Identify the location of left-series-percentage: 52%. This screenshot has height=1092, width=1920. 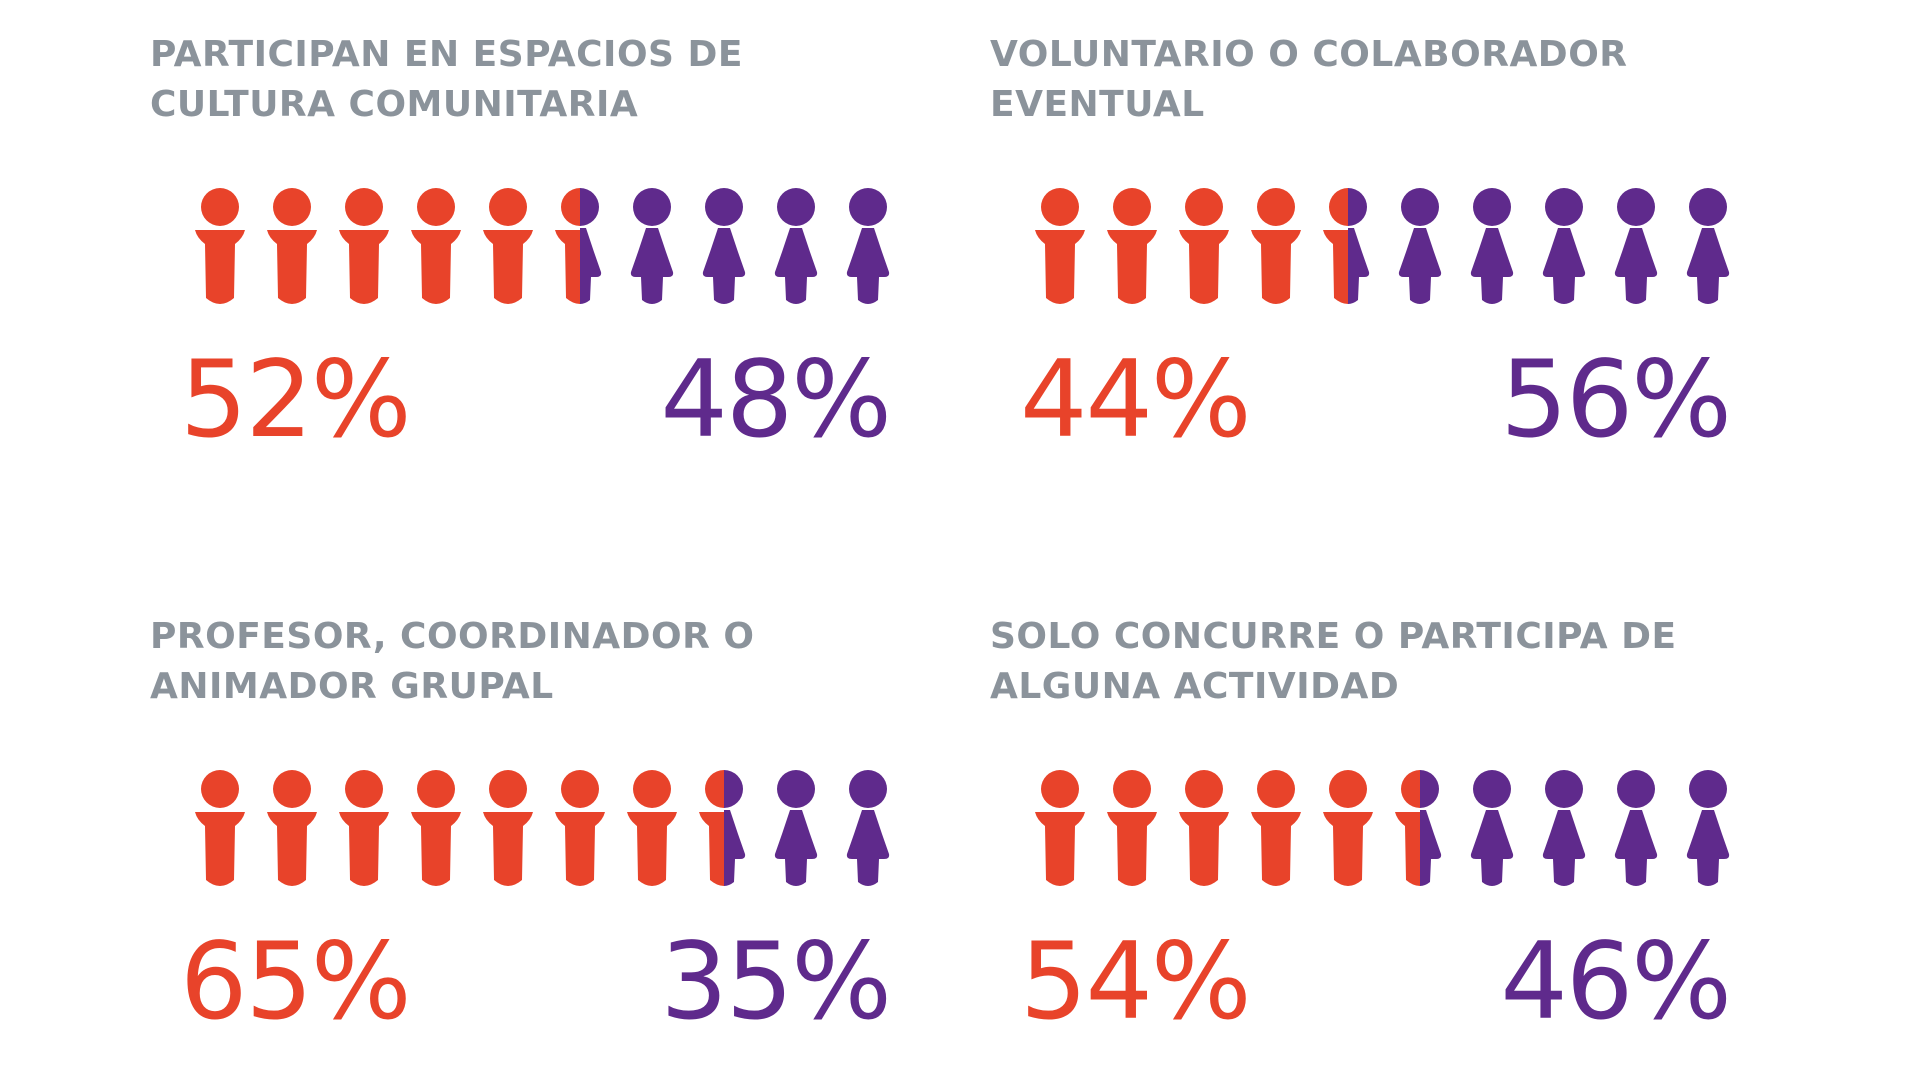
(296, 399).